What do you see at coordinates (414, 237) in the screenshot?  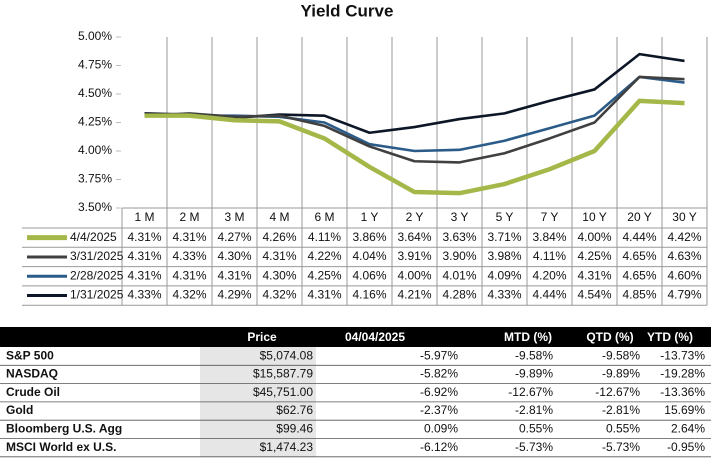 I see `data-label: 3.64%` at bounding box center [414, 237].